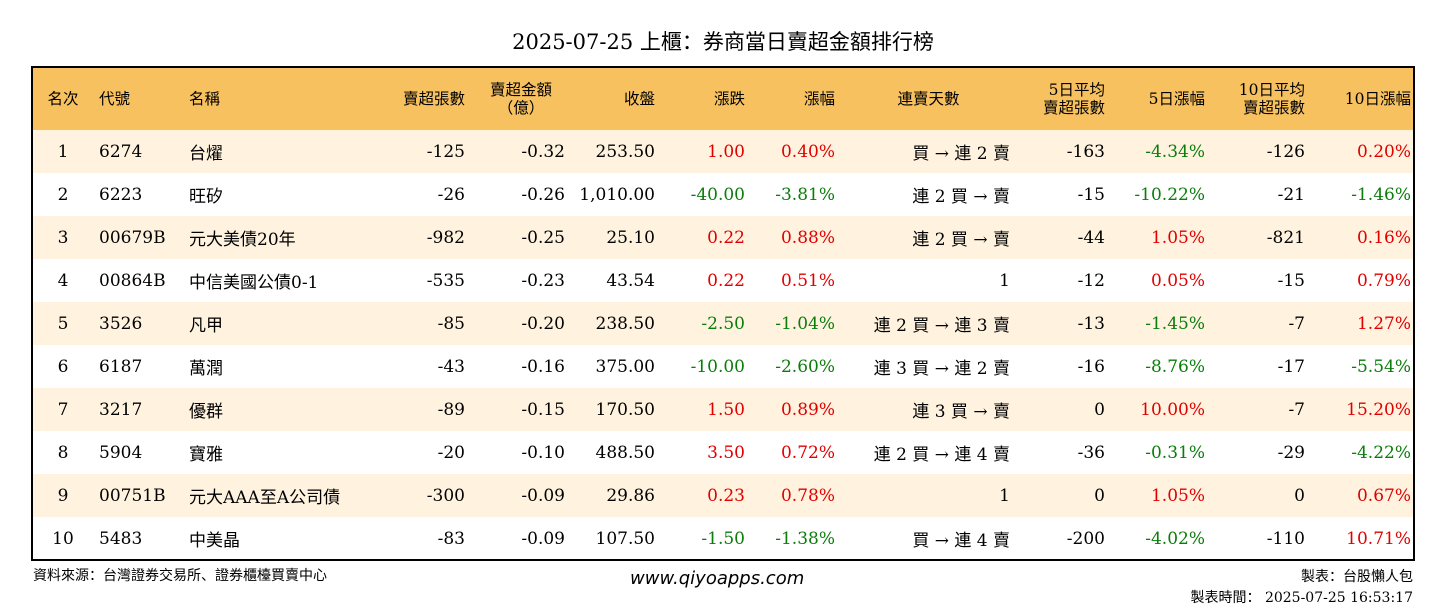  What do you see at coordinates (520, 90) in the screenshot?
I see `header-sell-amount-line1: 賣超金額` at bounding box center [520, 90].